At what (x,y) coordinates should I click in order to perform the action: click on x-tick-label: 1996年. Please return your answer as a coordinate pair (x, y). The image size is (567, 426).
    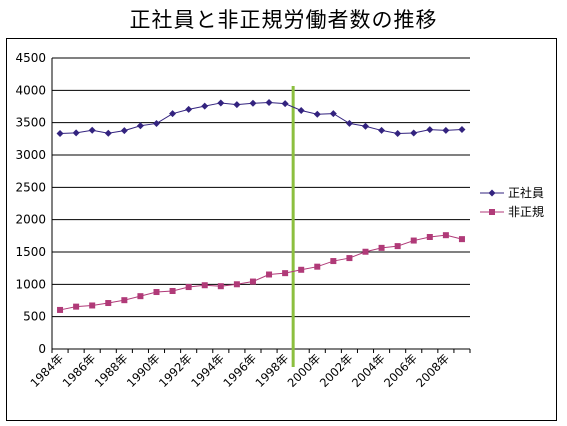
    Looking at the image, I should click on (239, 370).